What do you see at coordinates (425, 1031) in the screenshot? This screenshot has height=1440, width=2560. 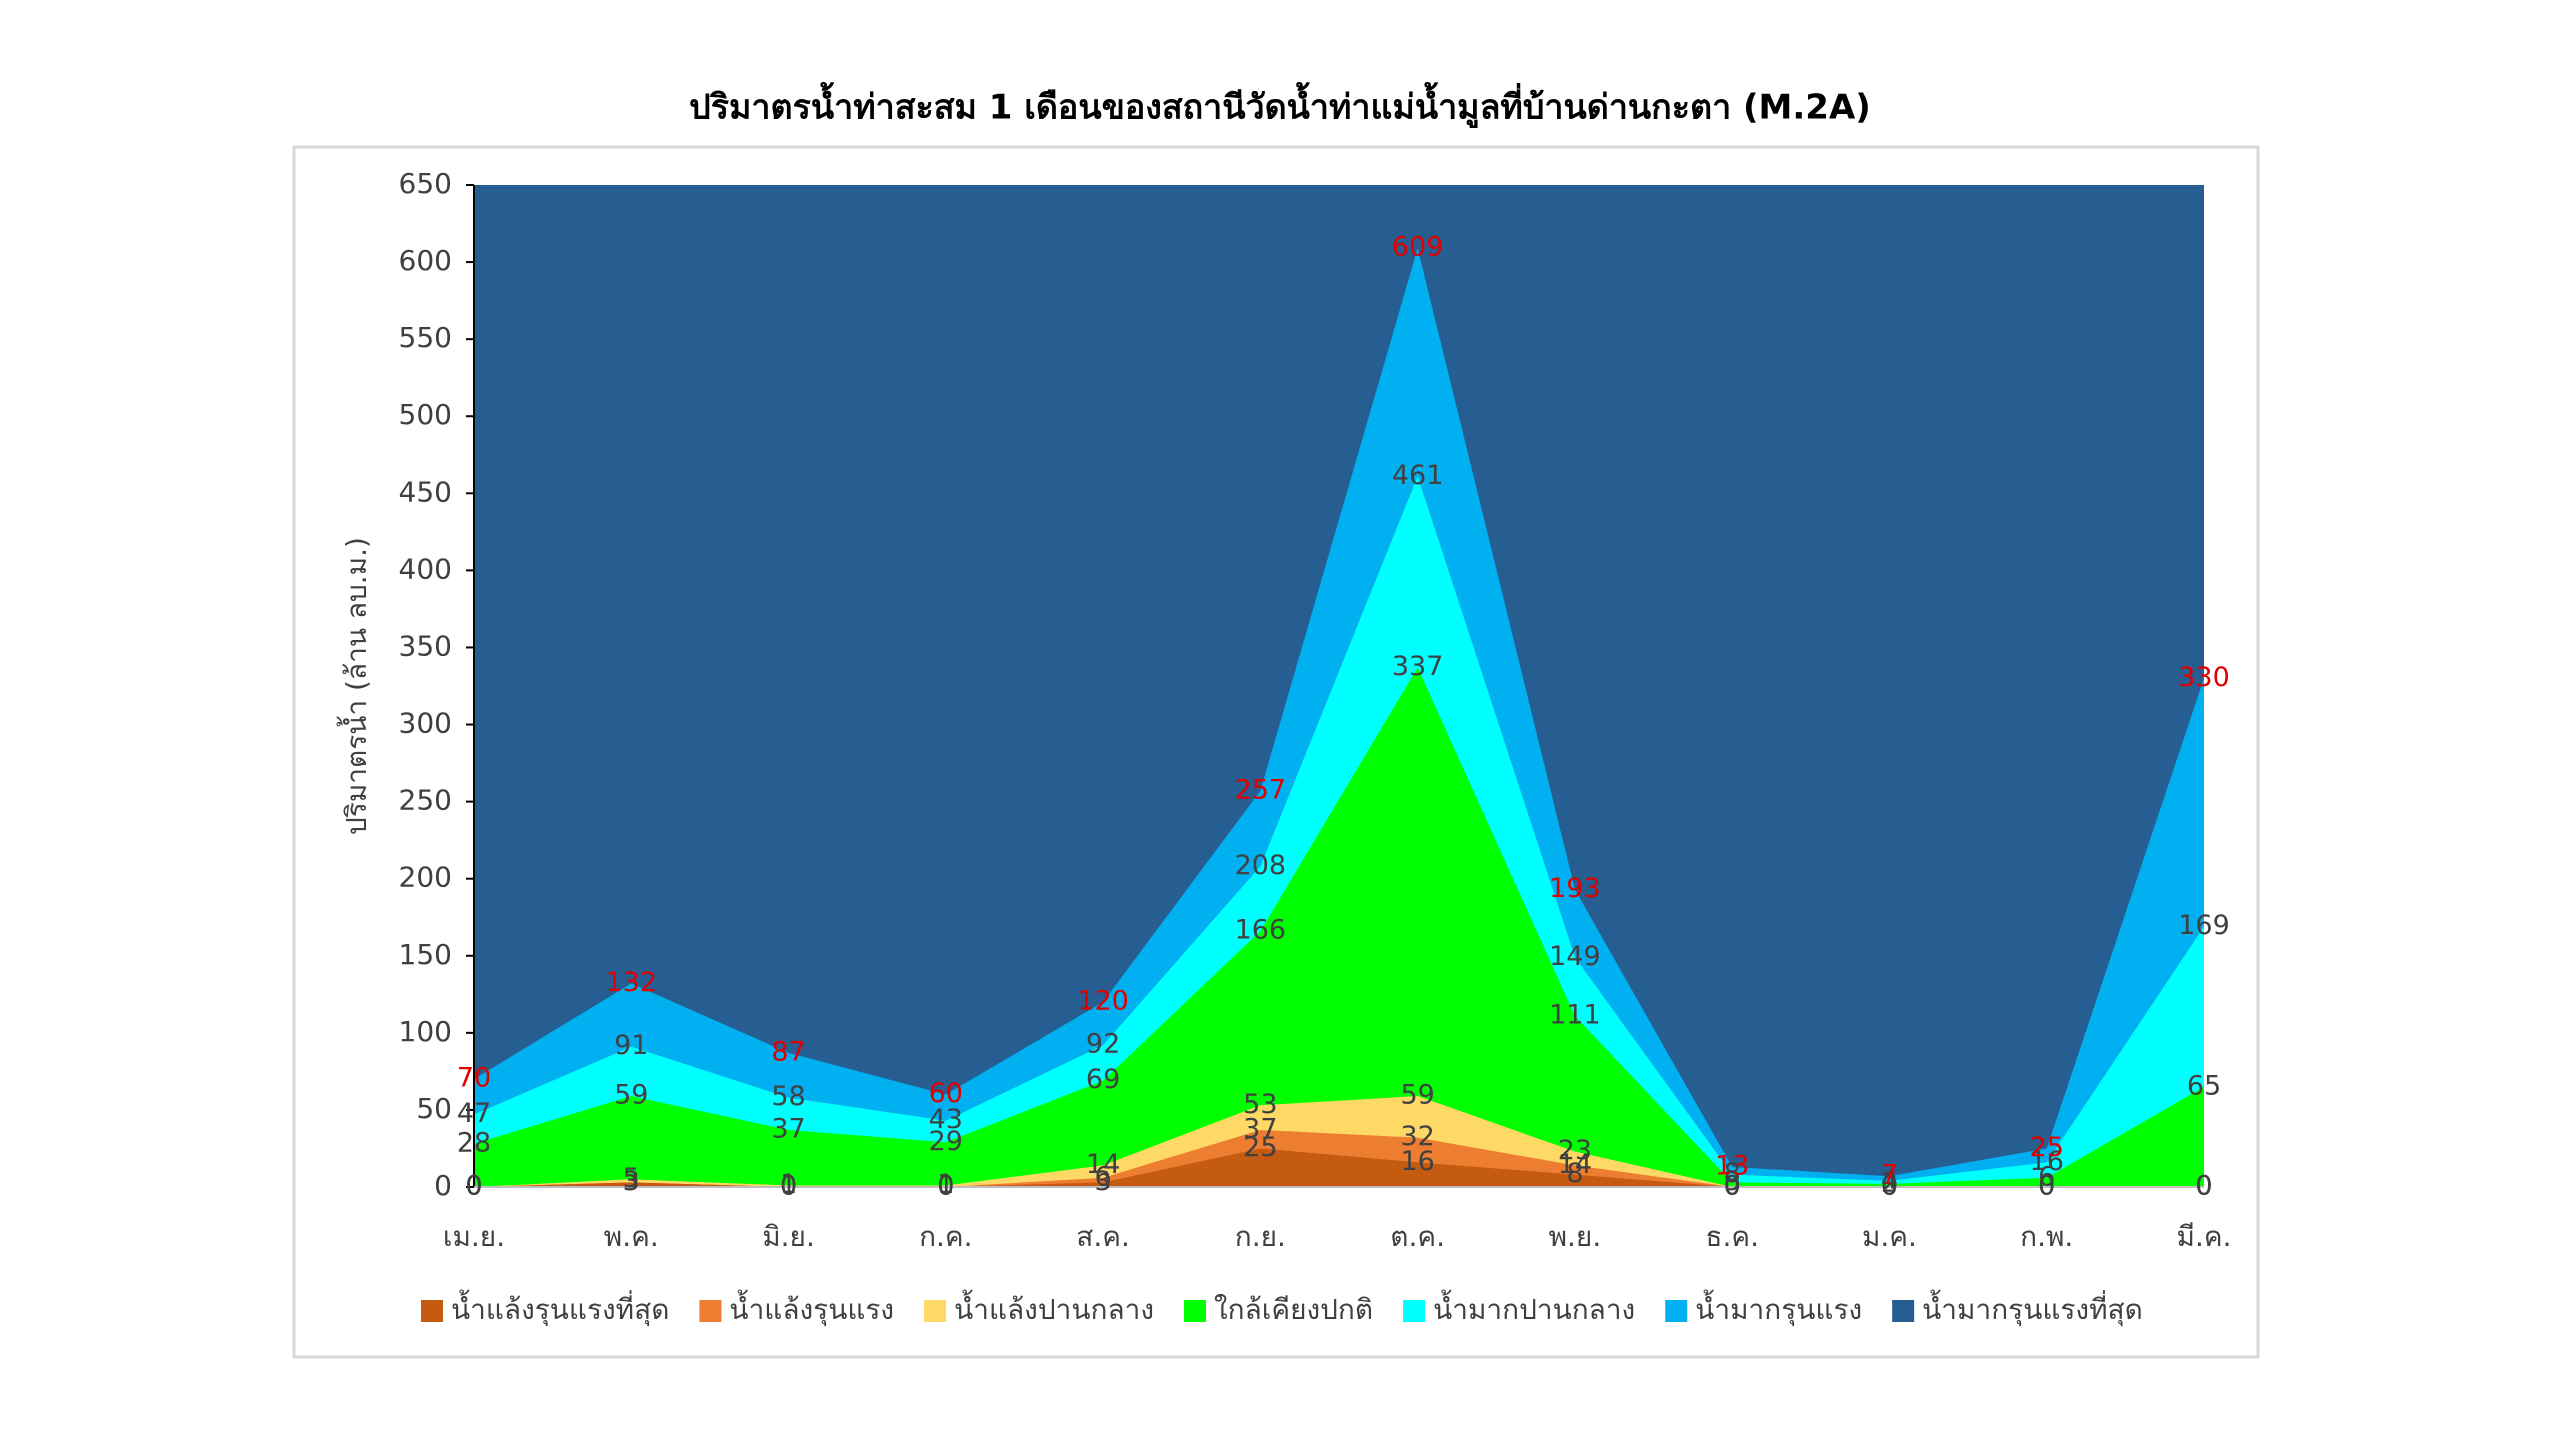 I see `y-tick-label: 100` at bounding box center [425, 1031].